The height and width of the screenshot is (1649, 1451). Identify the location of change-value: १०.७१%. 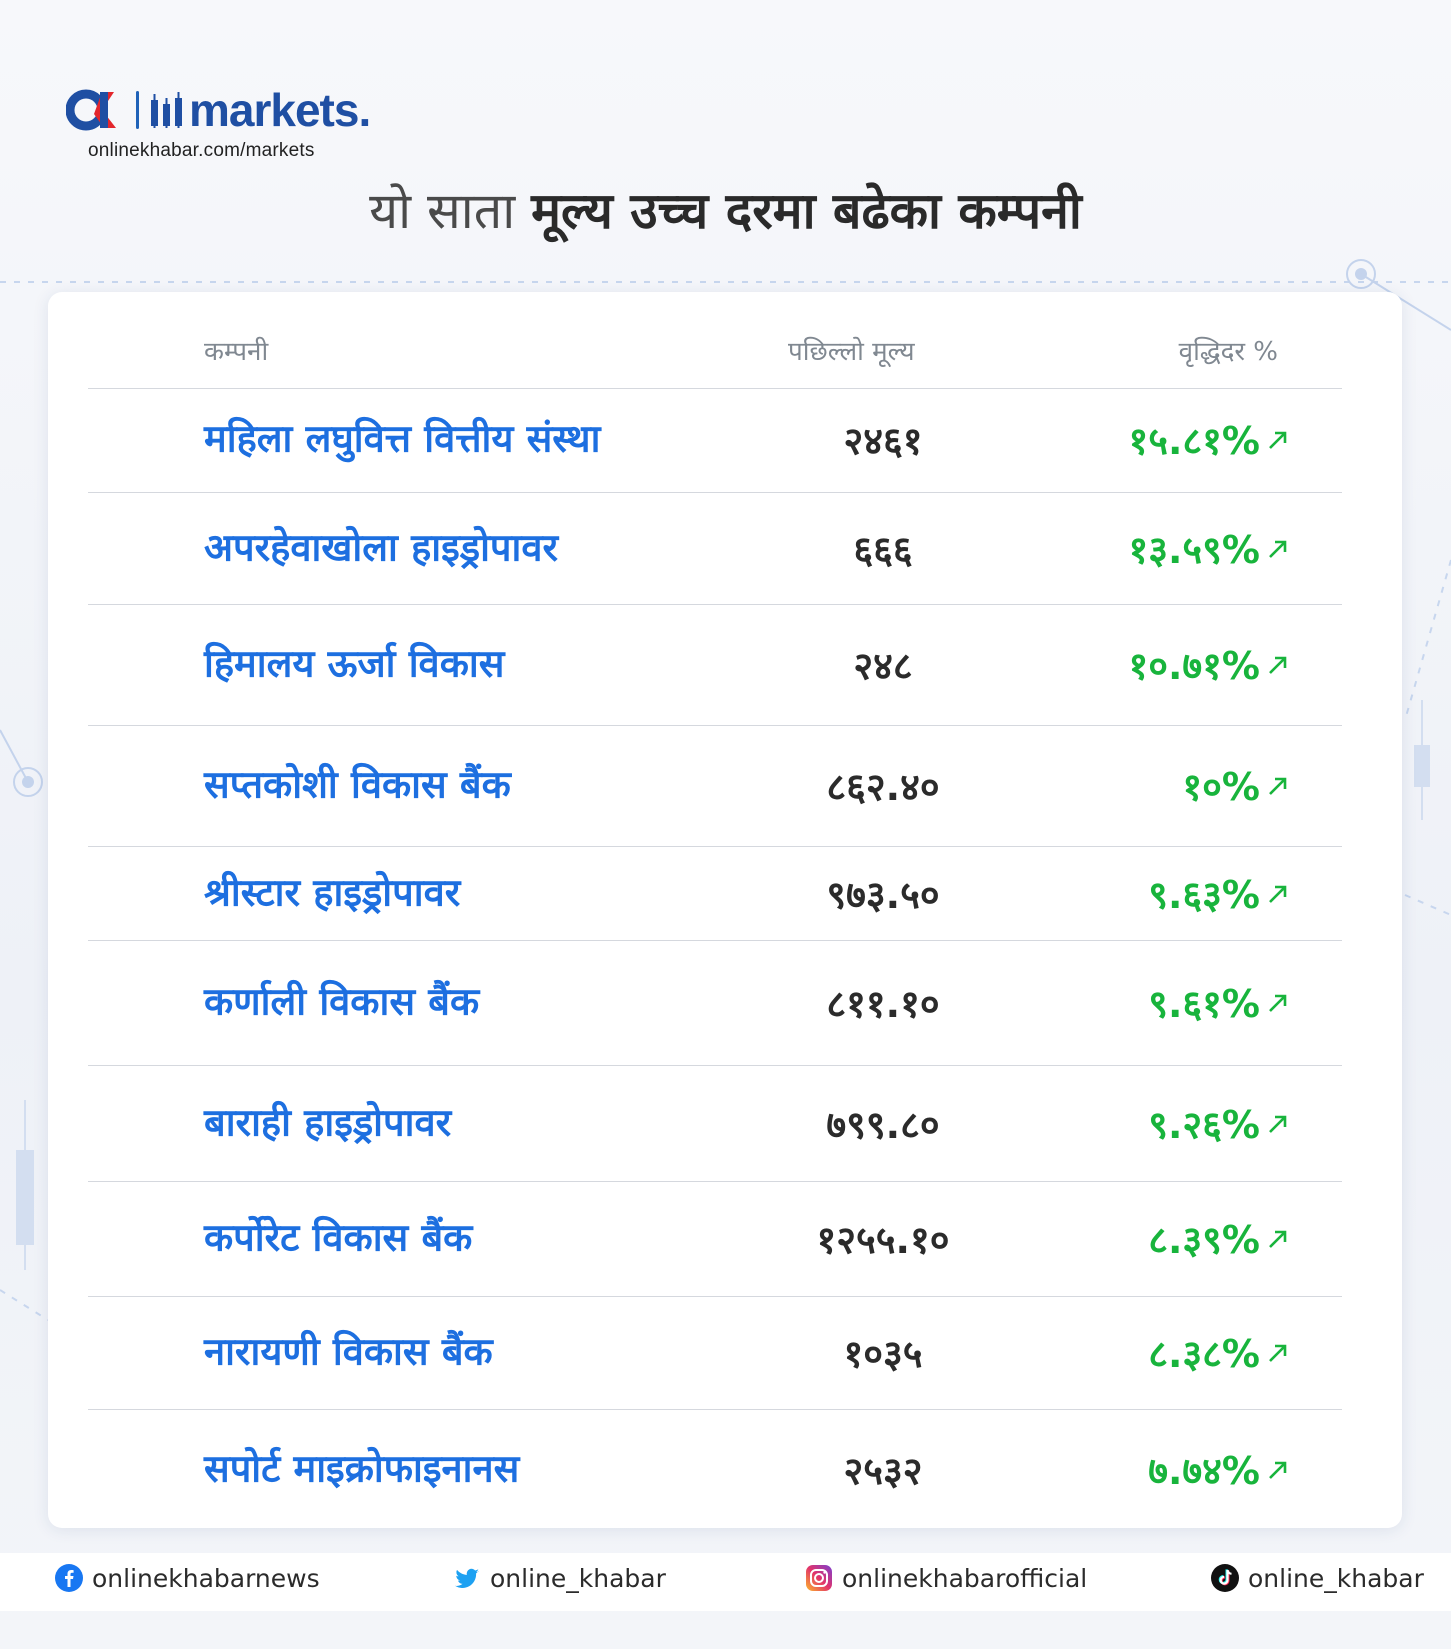
(1194, 666).